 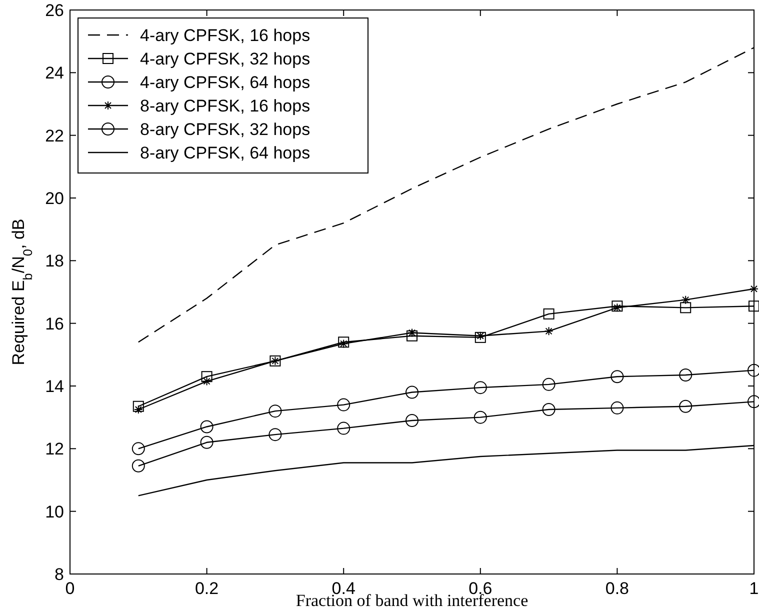 What do you see at coordinates (206, 588) in the screenshot?
I see `x-tick-label: 0.2` at bounding box center [206, 588].